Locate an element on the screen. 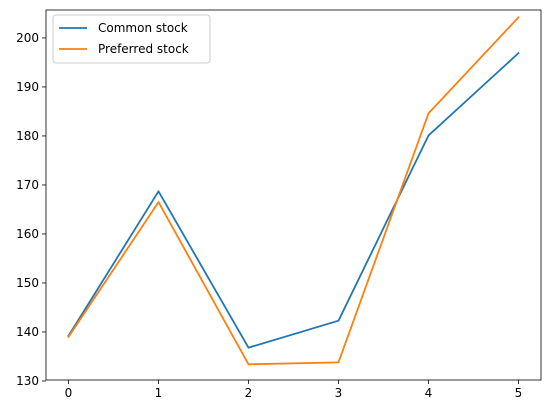  legend-box is located at coordinates (131, 39).